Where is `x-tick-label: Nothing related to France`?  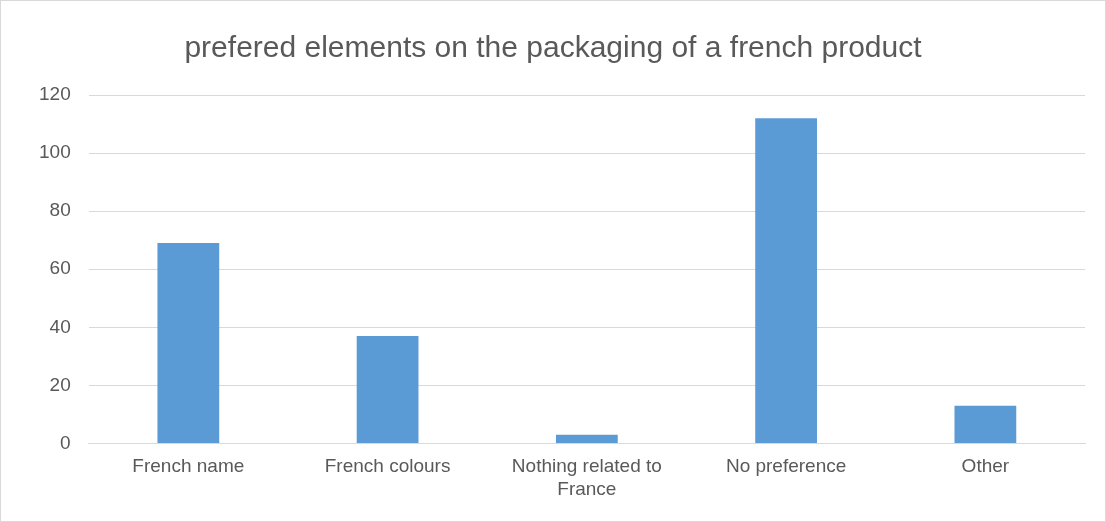
x-tick-label: Nothing related to France is located at coordinates (586, 477).